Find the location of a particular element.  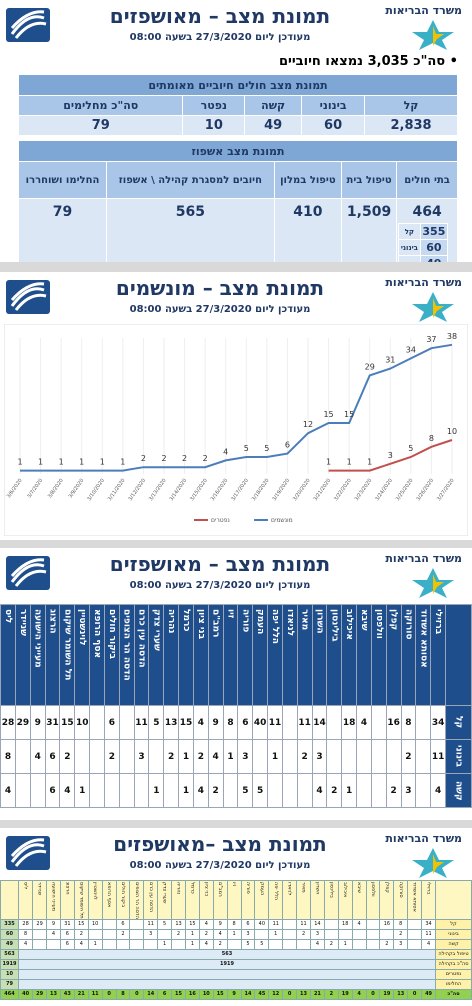

data-label: 6 is located at coordinates (287, 445).